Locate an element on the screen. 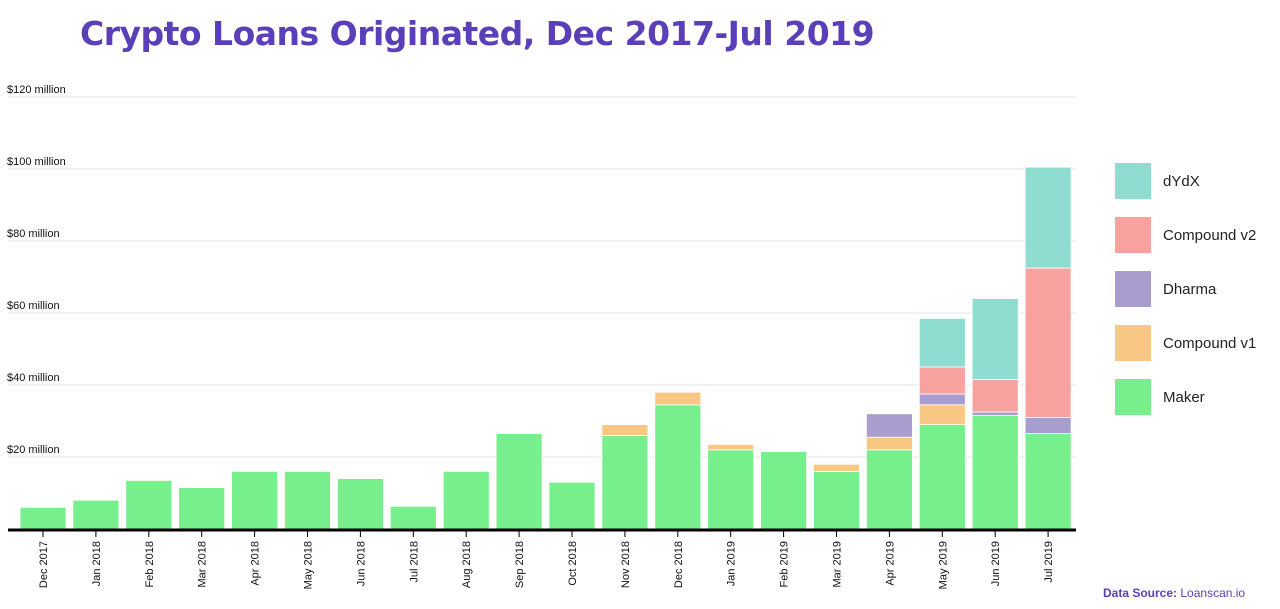  x-tick-label: Aug 2018 is located at coordinates (467, 564).